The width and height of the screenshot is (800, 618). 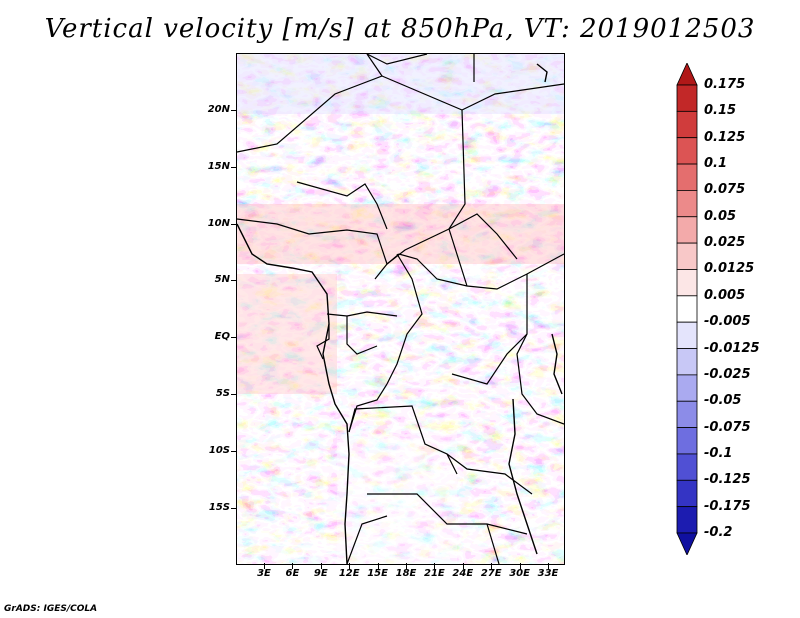 What do you see at coordinates (729, 269) in the screenshot?
I see `colorbar-label: 0.0125` at bounding box center [729, 269].